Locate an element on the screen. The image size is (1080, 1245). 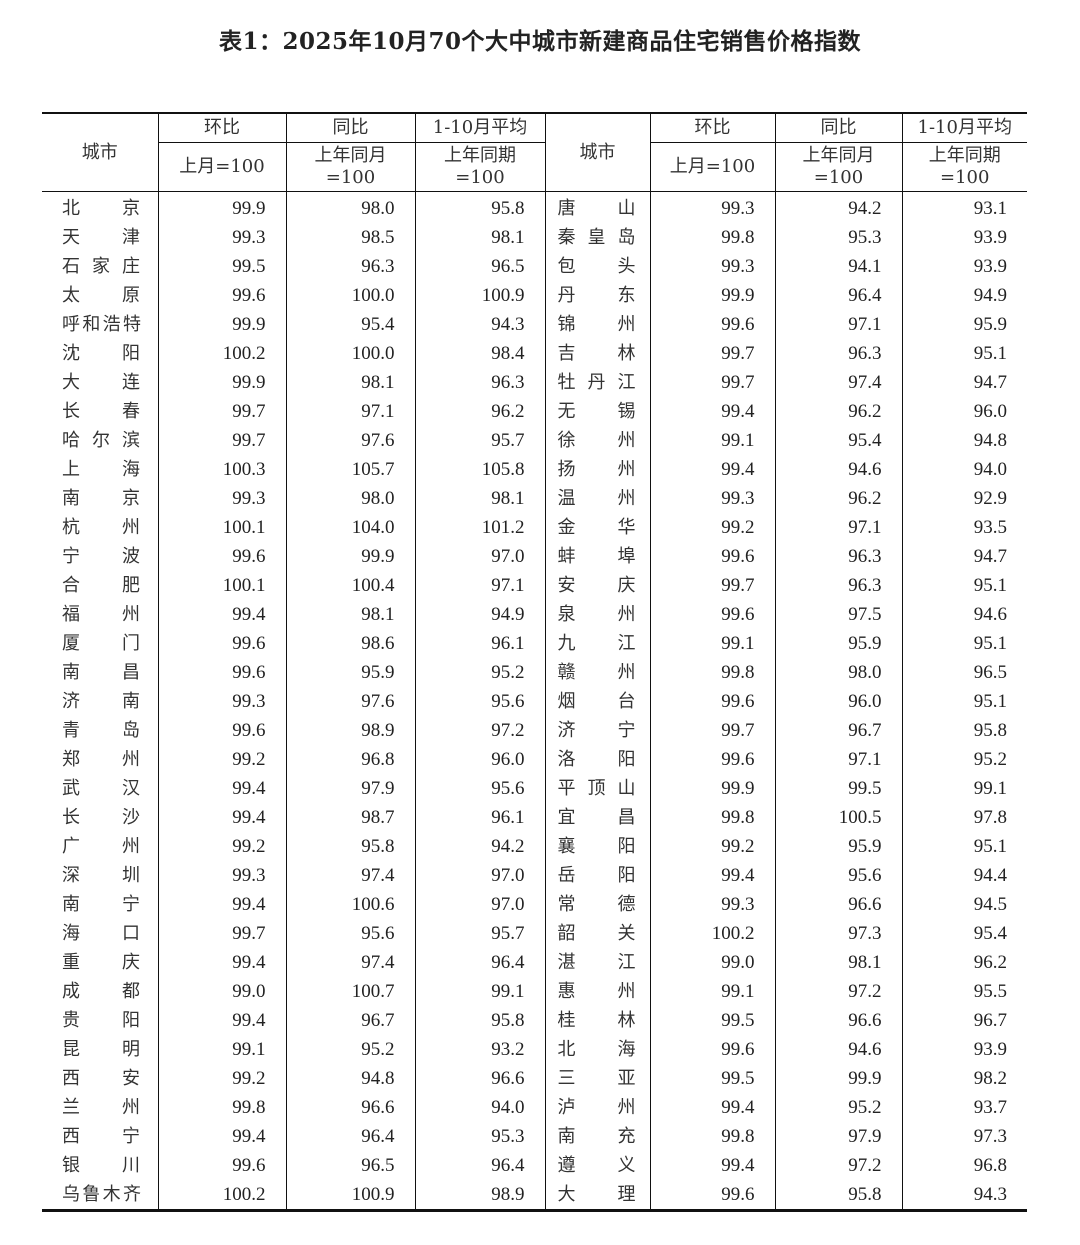
right-city-cell: 蚌埠 is located at coordinates (597, 556).